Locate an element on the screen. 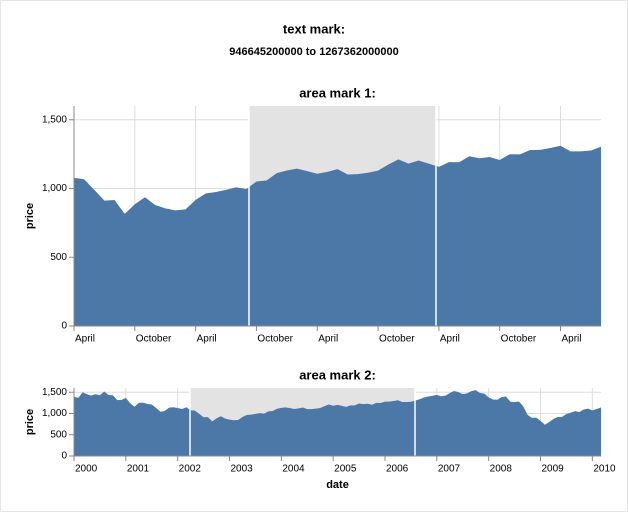  x-tick-label: 2006 is located at coordinates (397, 469).